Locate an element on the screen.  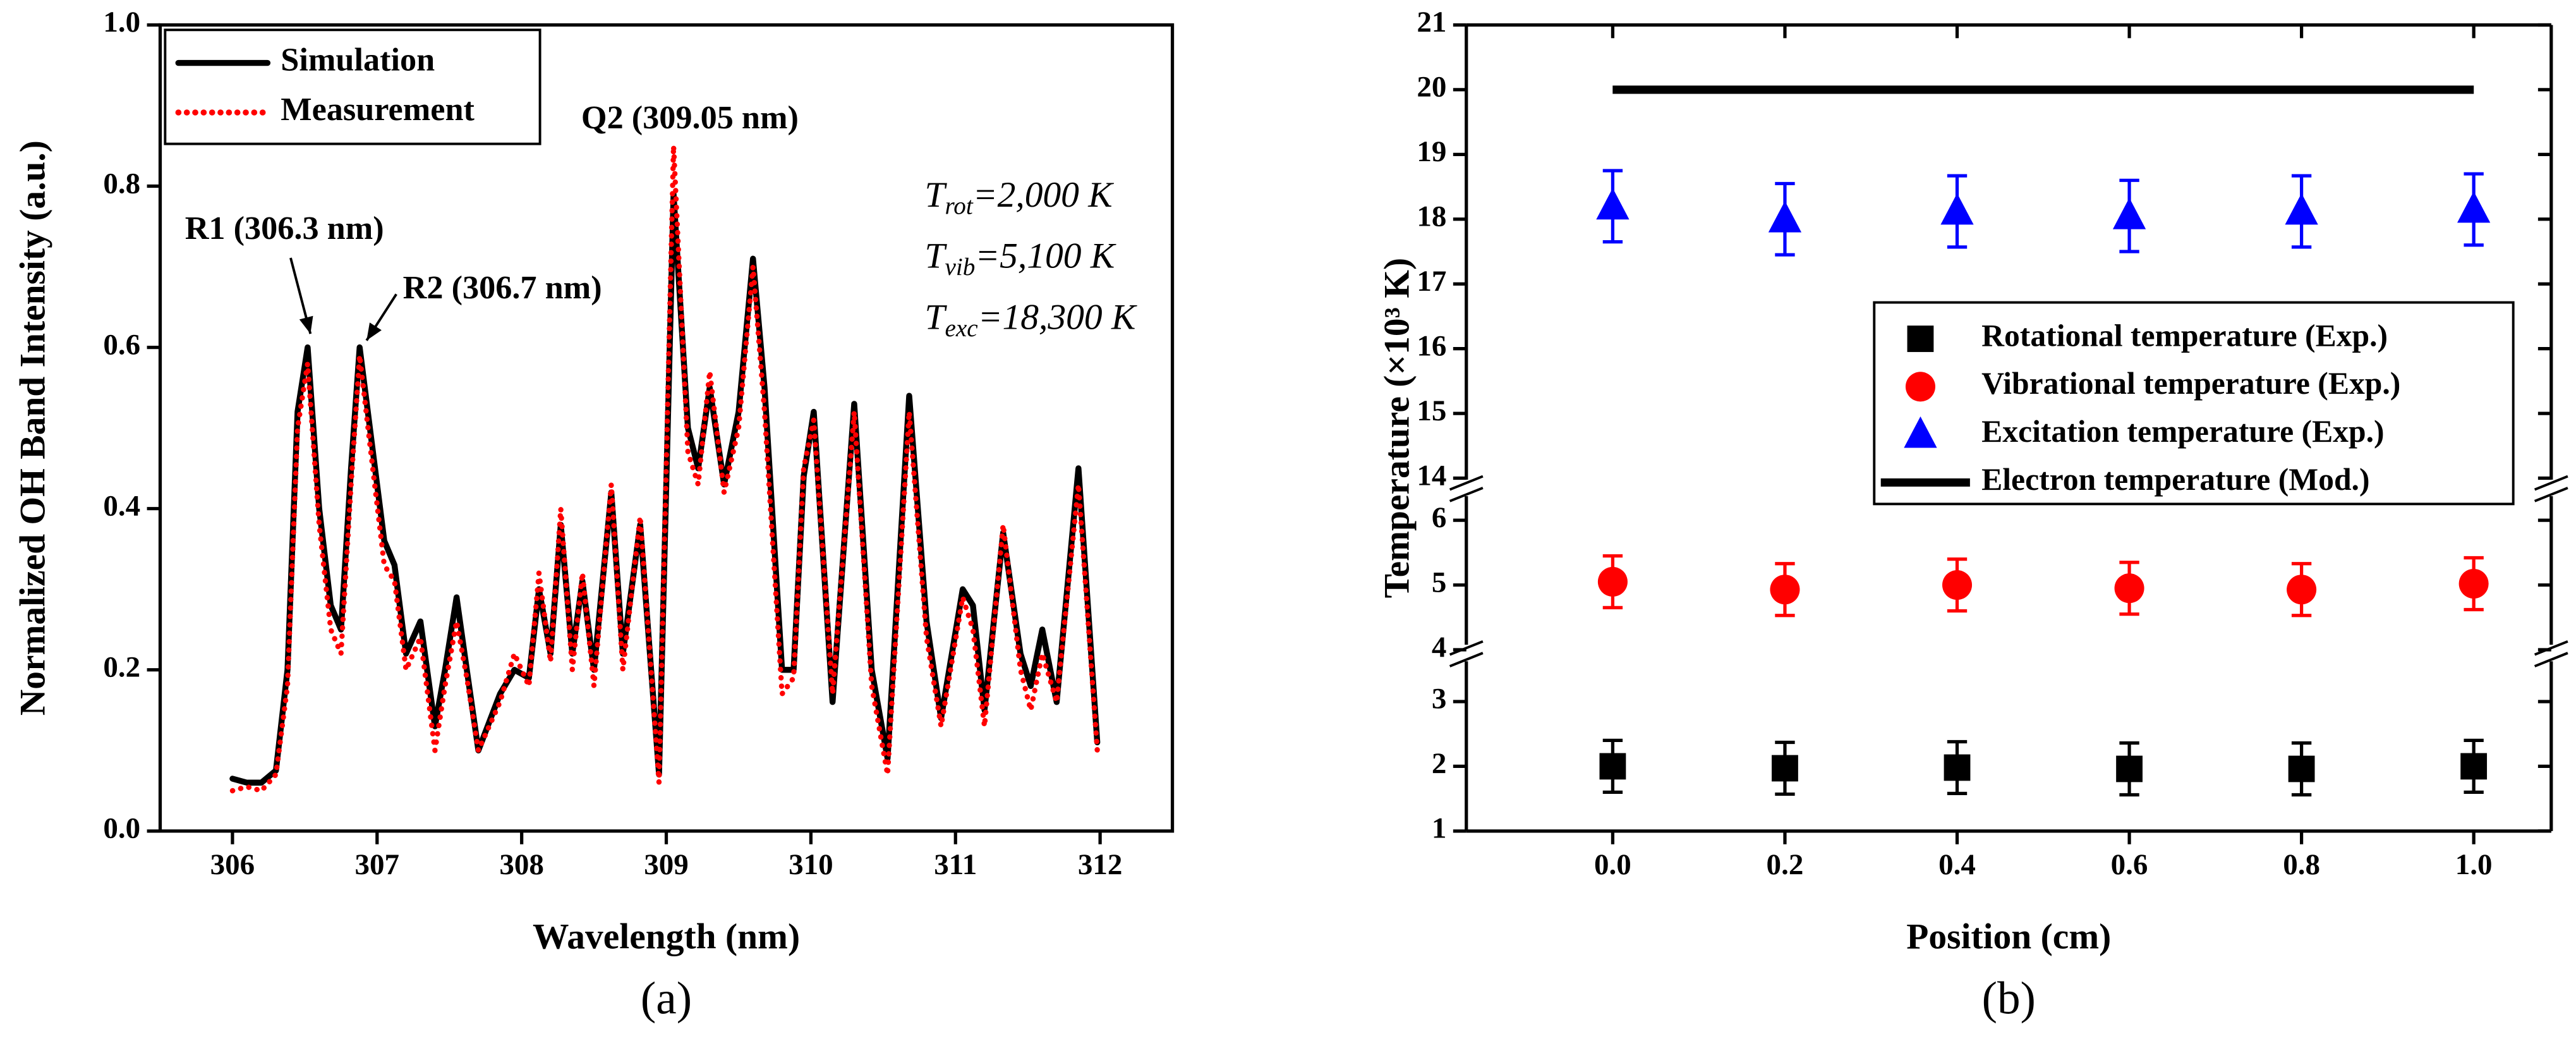
y-tick-label: 0.8 is located at coordinates (121, 183).